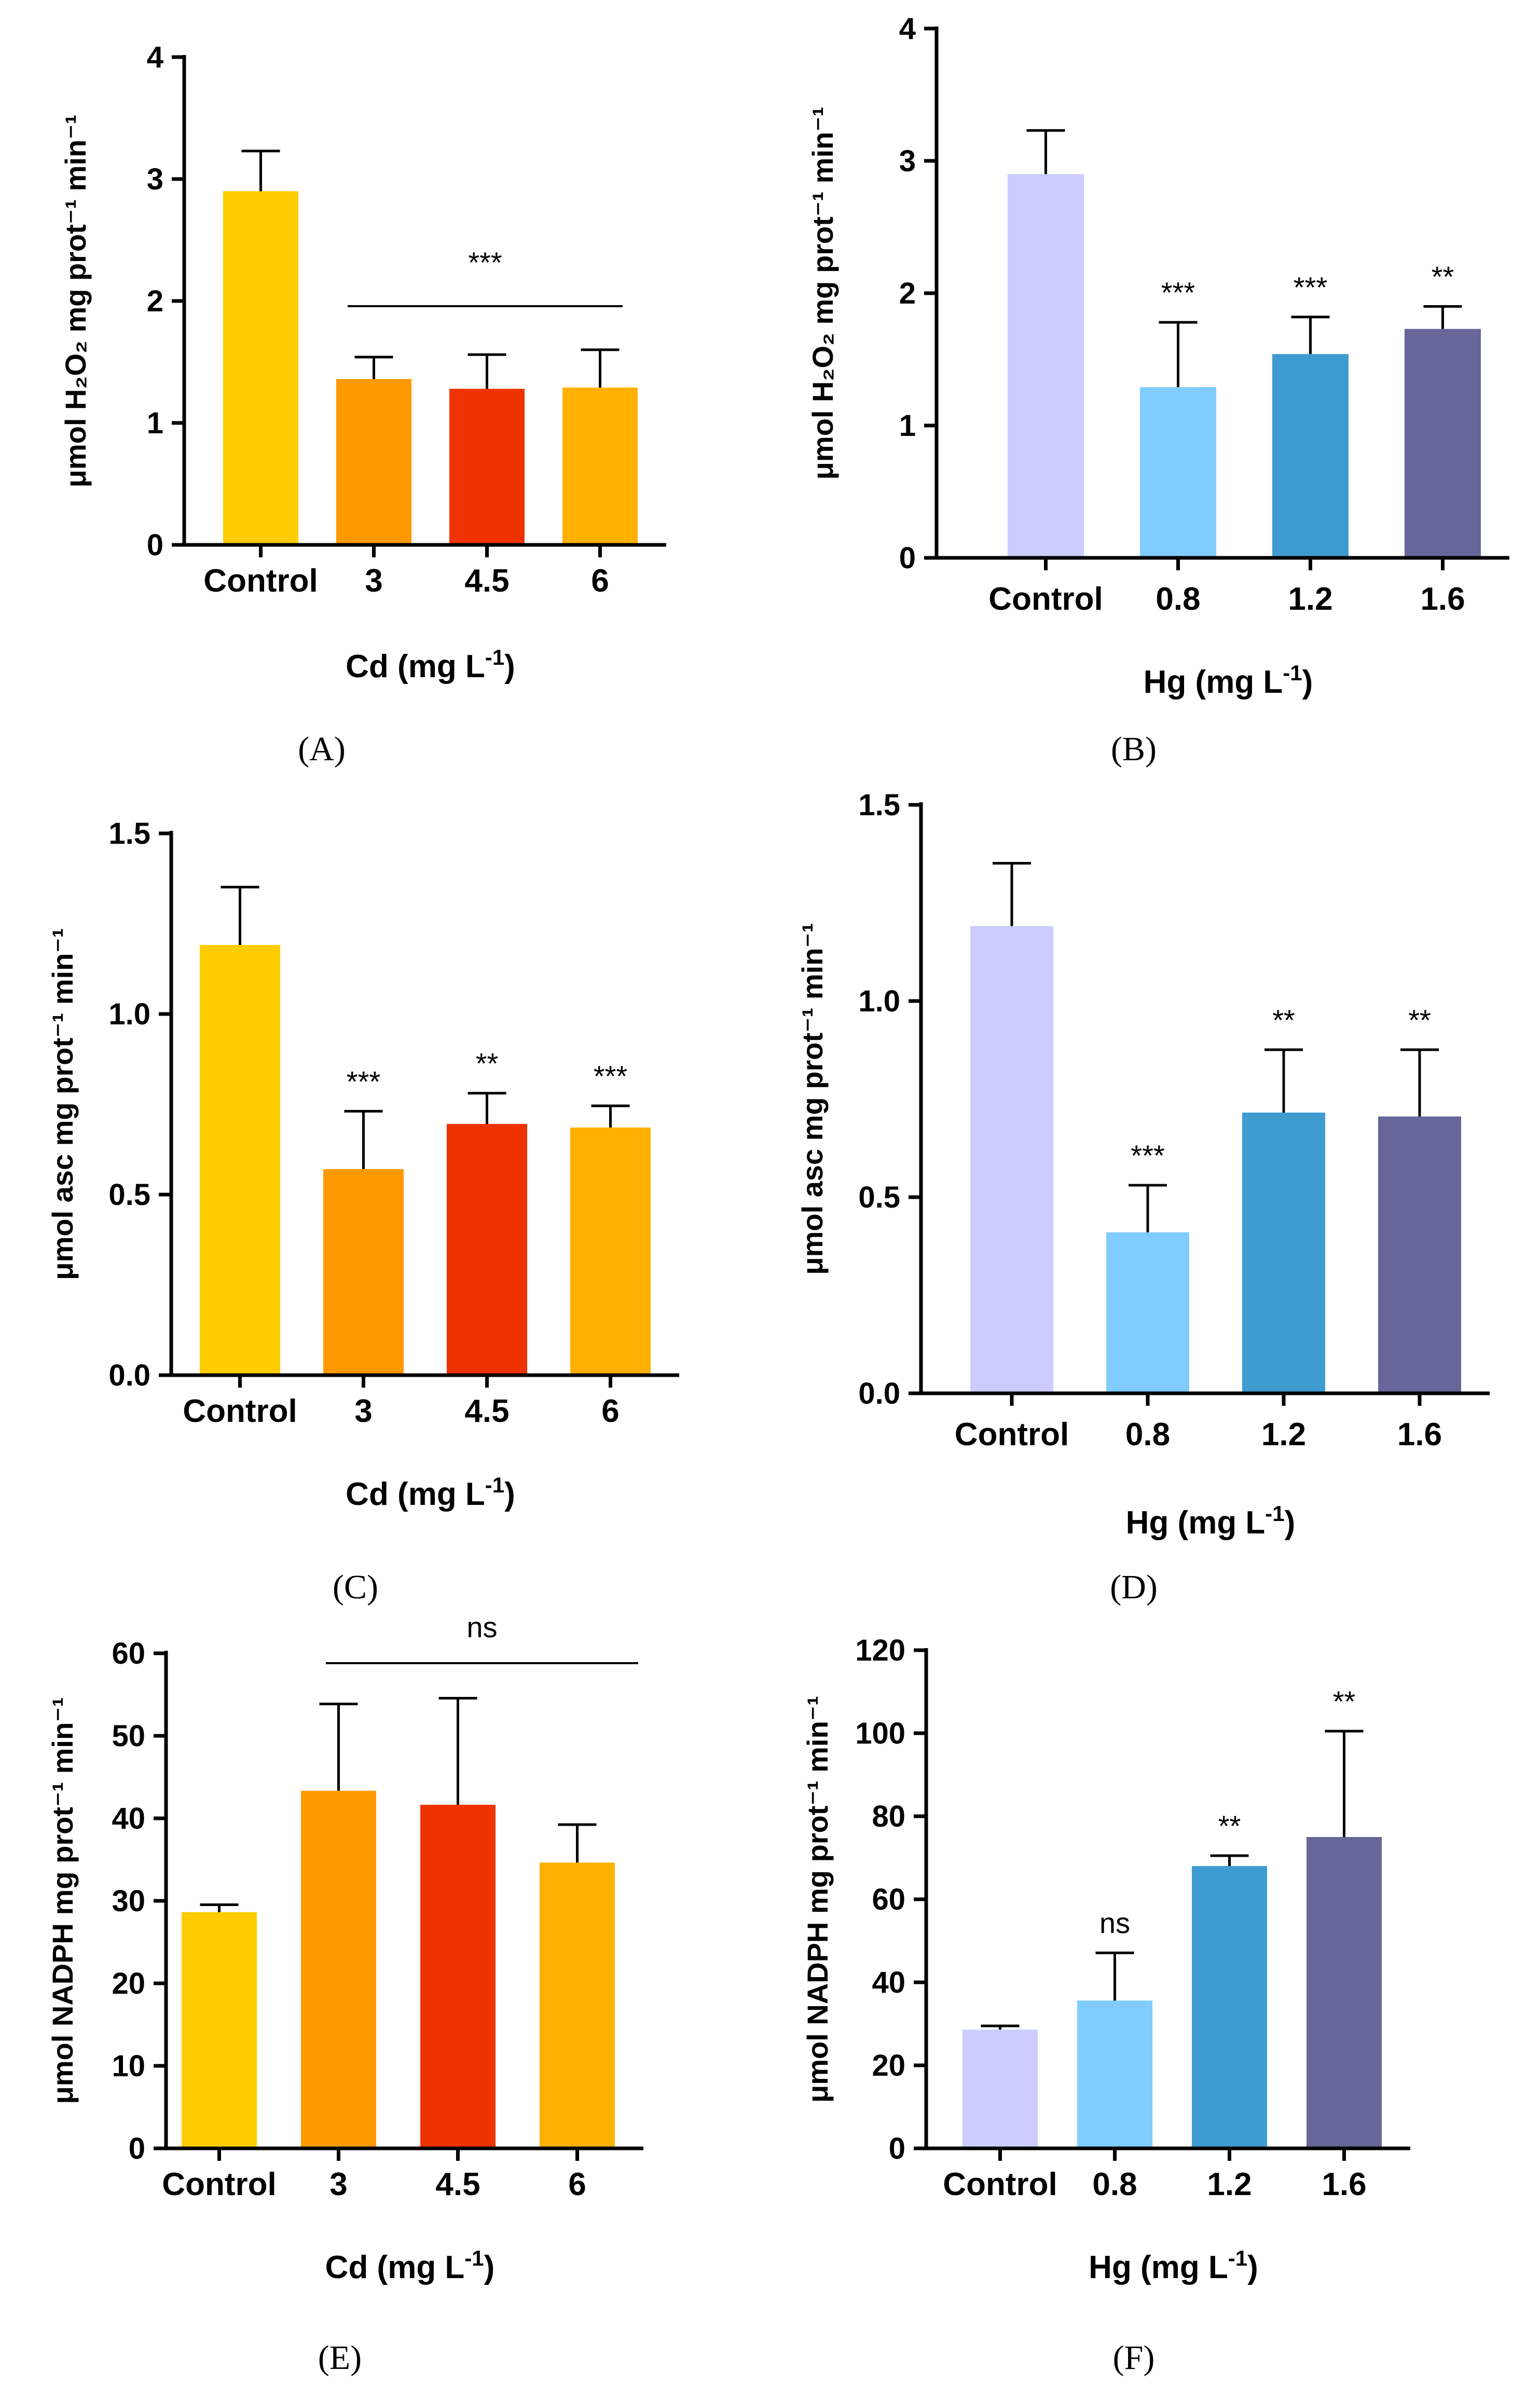 This screenshot has height=2385, width=1540. Describe the element at coordinates (879, 1197) in the screenshot. I see `y-tick-label: 0.5` at that location.